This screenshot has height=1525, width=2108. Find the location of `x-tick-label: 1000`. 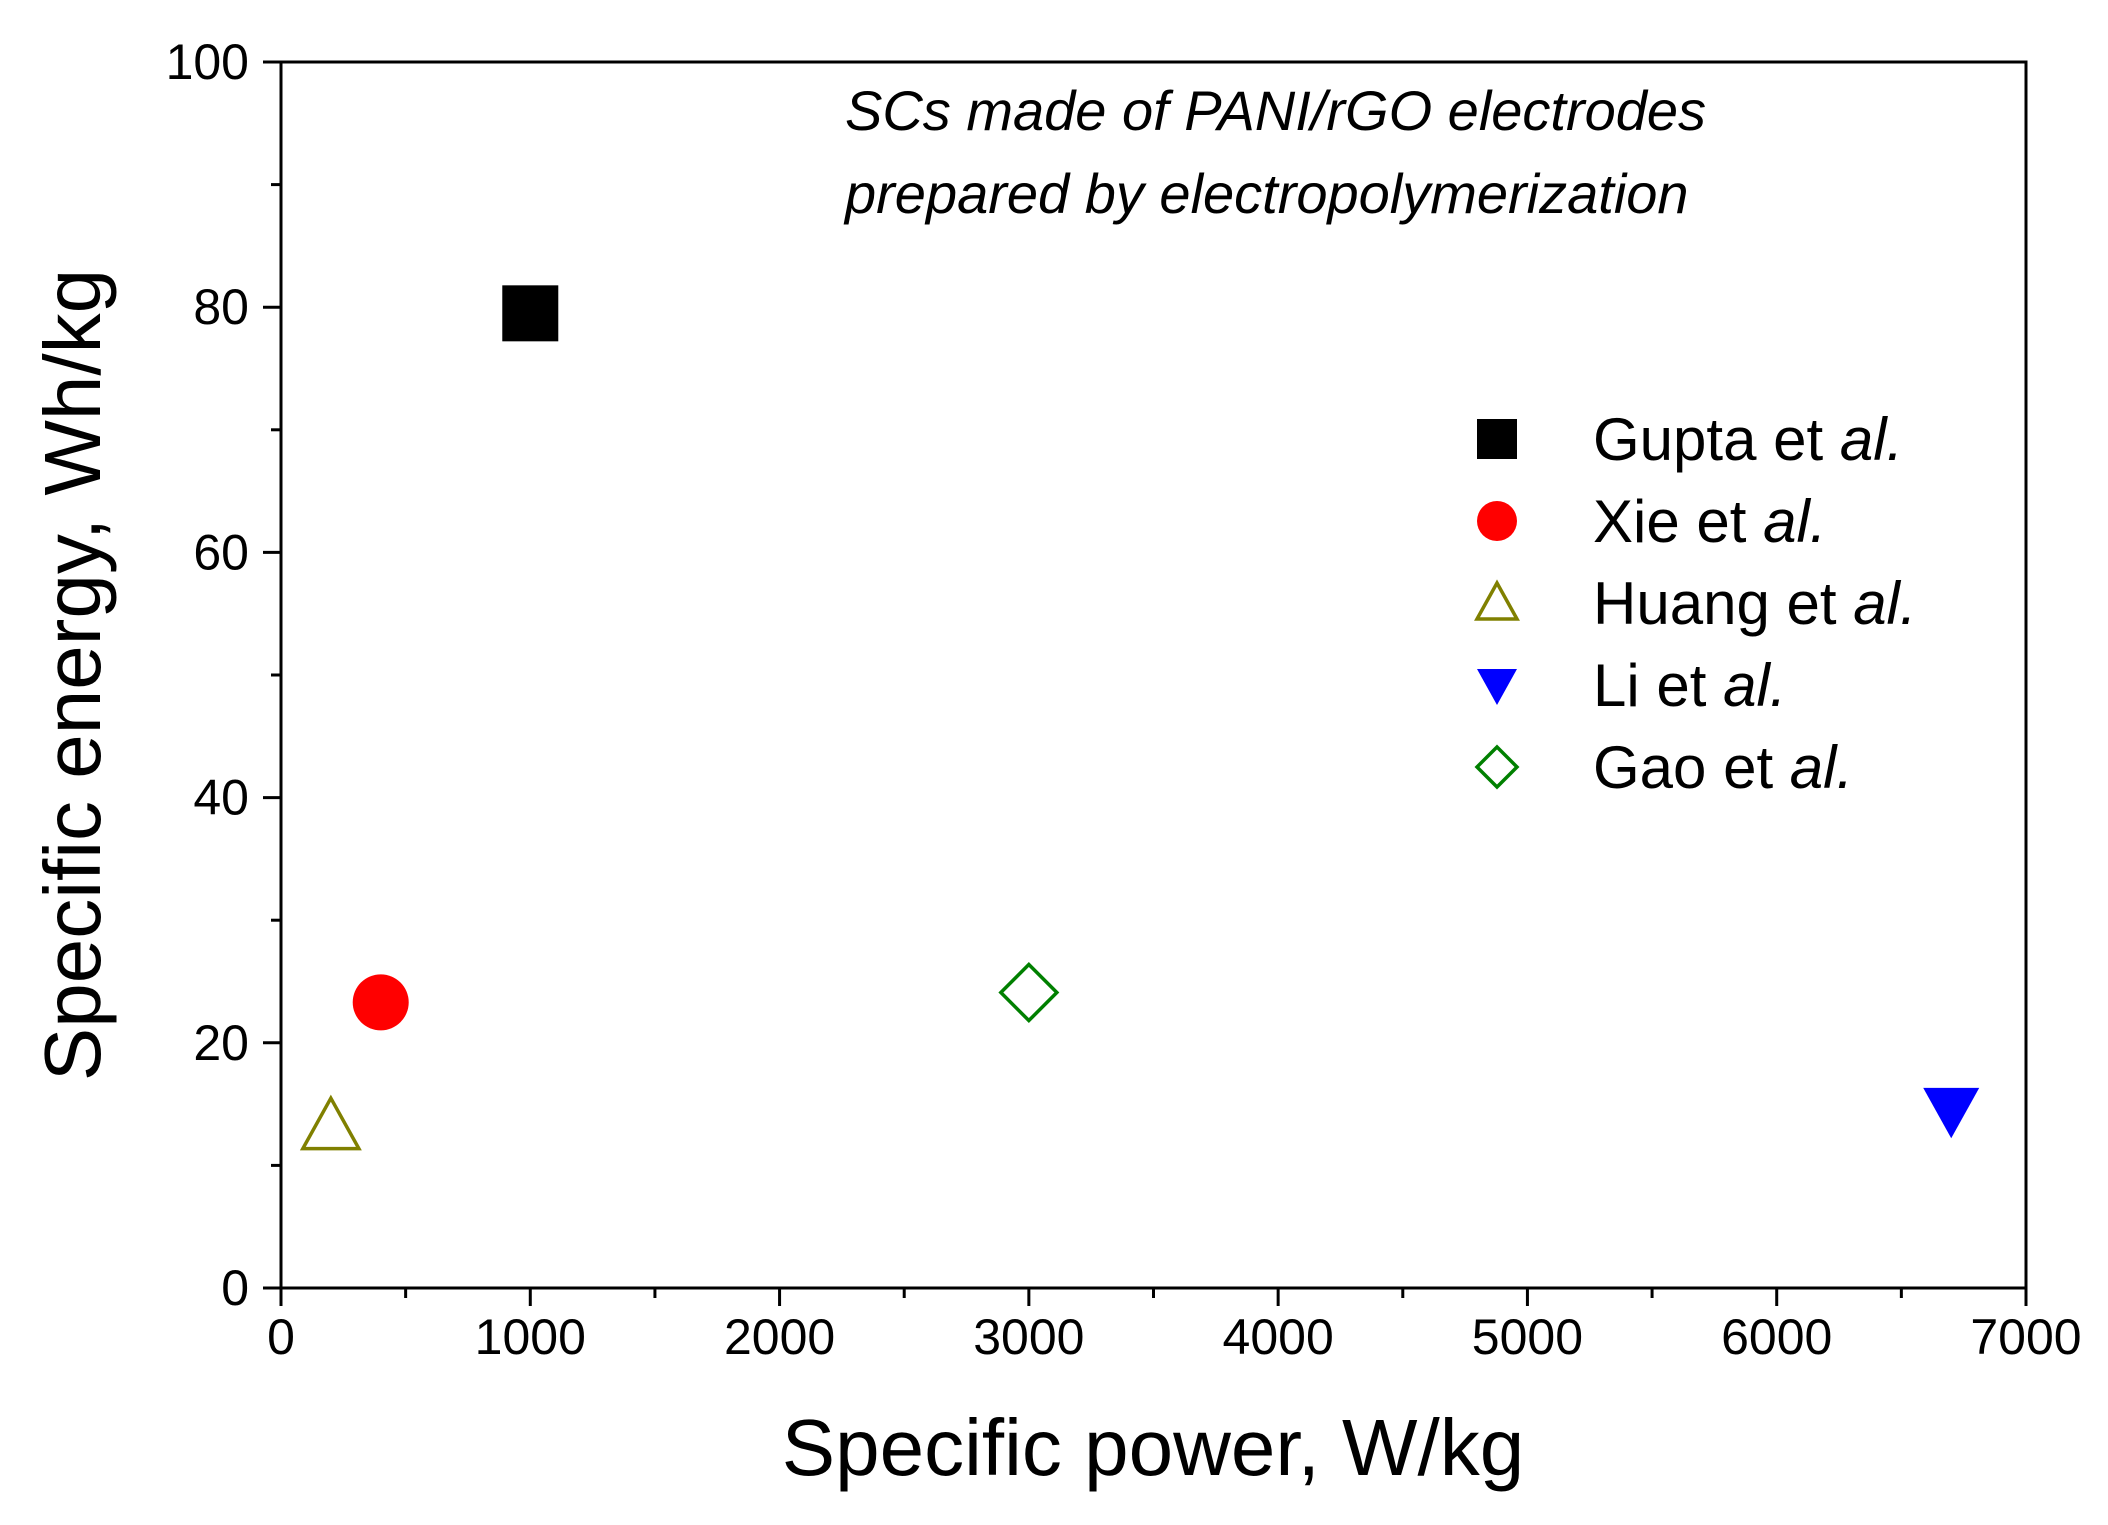

x-tick-label: 1000 is located at coordinates (530, 1337).